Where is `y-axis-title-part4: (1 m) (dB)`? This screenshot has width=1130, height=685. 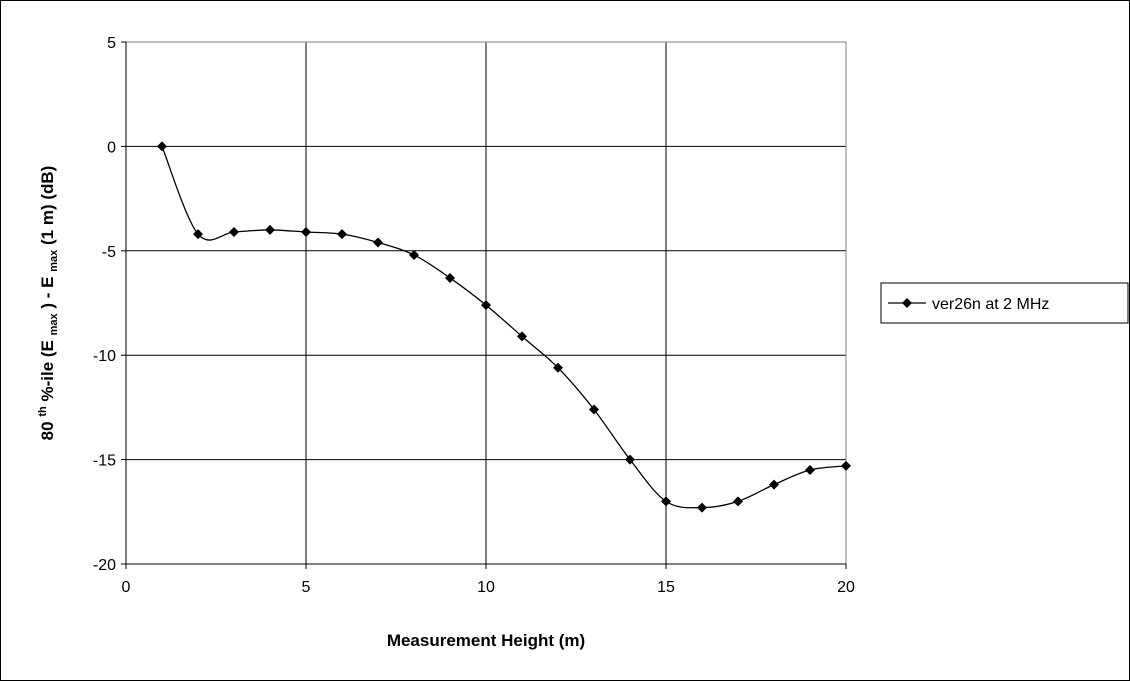
y-axis-title-part4: (1 m) (dB) is located at coordinates (47, 205).